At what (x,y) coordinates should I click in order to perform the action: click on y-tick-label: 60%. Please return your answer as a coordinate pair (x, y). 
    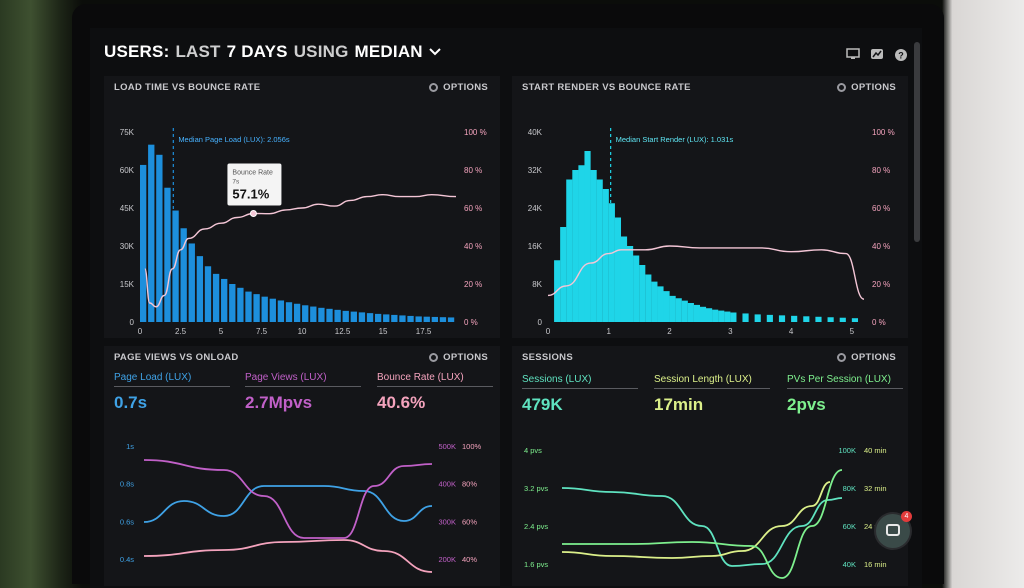
    Looking at the image, I should click on (469, 521).